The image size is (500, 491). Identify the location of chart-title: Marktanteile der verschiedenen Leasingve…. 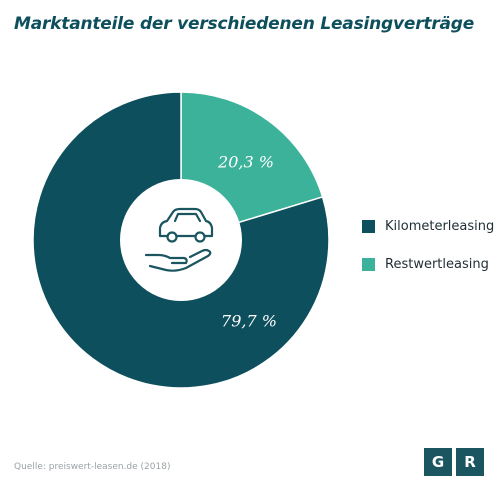
(244, 24).